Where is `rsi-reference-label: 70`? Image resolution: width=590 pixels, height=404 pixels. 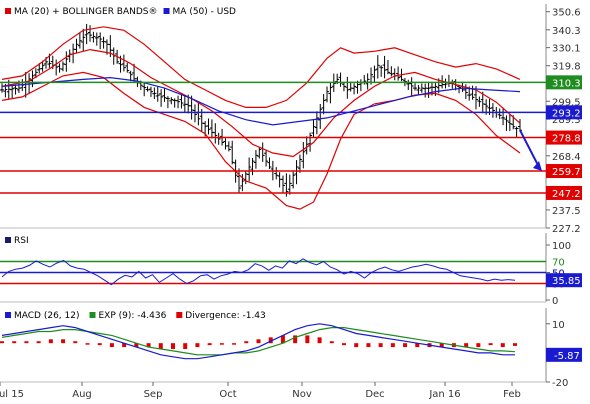 rsi-reference-label: 70 is located at coordinates (558, 263).